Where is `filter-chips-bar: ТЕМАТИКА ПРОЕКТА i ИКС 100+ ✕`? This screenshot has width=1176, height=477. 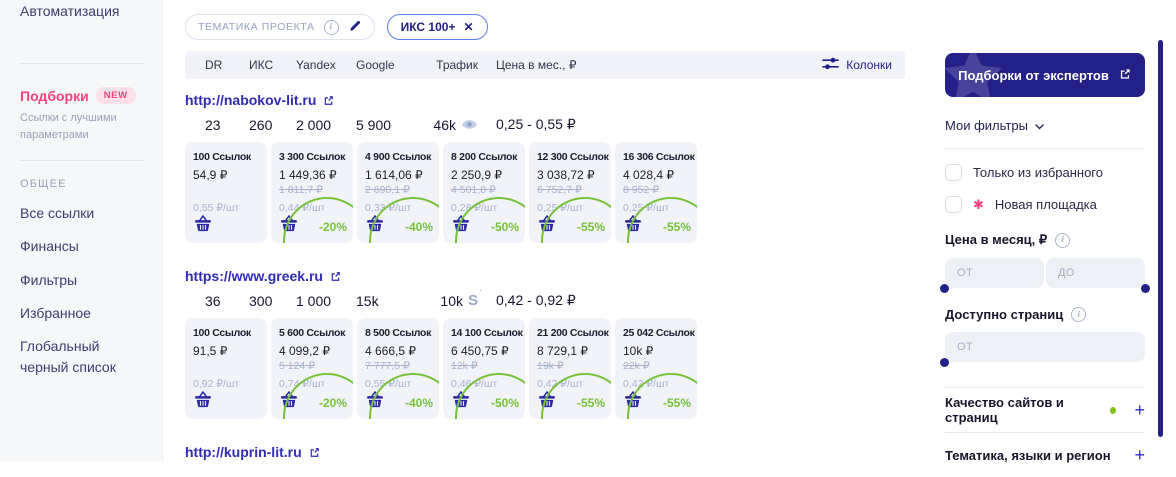 filter-chips-bar: ТЕМАТИКА ПРОЕКТА i ИКС 100+ ✕ is located at coordinates (545, 27).